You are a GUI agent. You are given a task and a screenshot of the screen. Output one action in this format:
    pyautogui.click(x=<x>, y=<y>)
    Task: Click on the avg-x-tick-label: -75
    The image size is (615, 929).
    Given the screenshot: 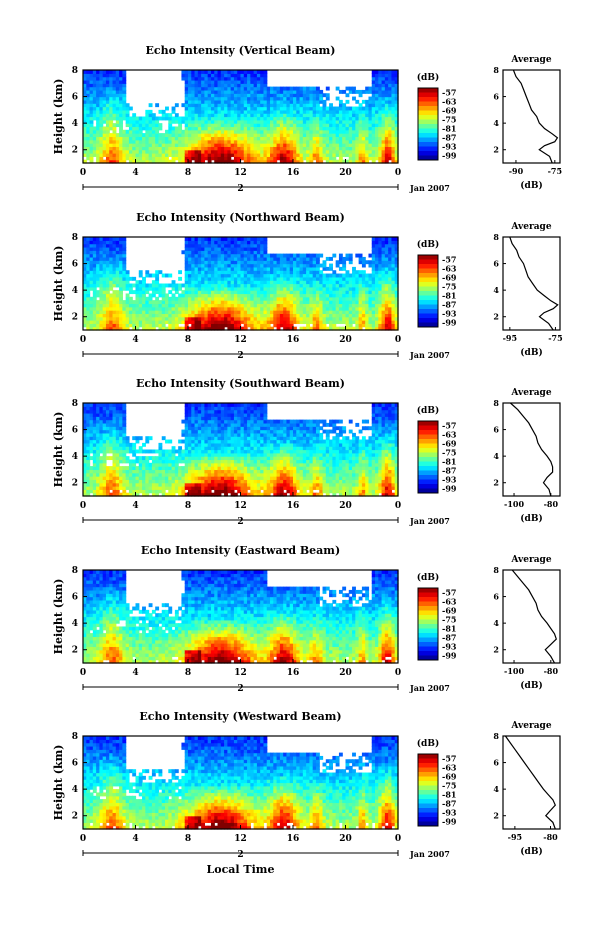 What is the action you would take?
    pyautogui.click(x=555, y=171)
    